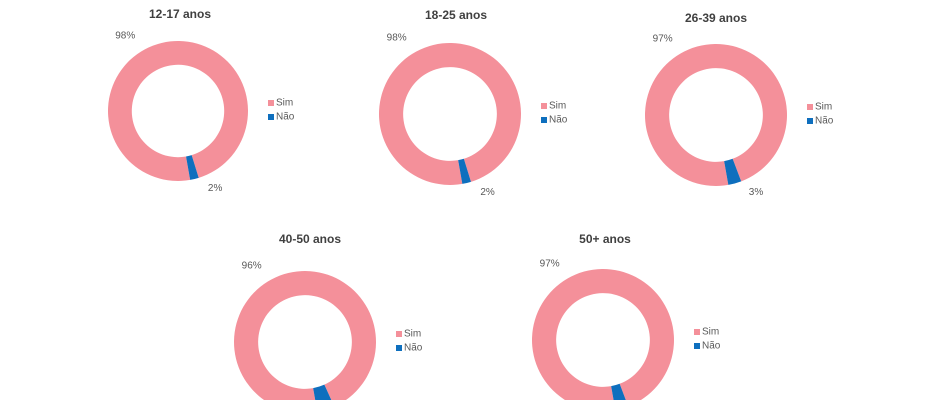 This screenshot has width=940, height=400. What do you see at coordinates (180, 14) in the screenshot?
I see `chart-title: 12-17 anos` at bounding box center [180, 14].